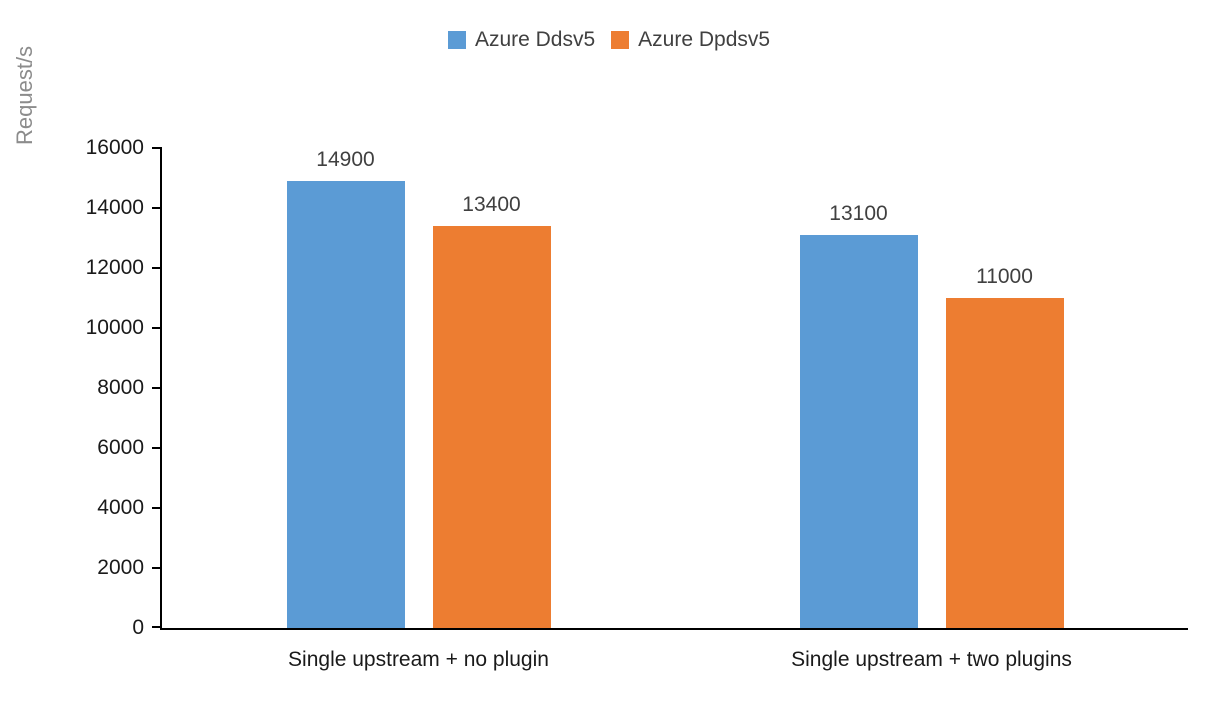 Image resolution: width=1218 pixels, height=708 pixels. What do you see at coordinates (120, 447) in the screenshot?
I see `y-axis-tick-label: 6000` at bounding box center [120, 447].